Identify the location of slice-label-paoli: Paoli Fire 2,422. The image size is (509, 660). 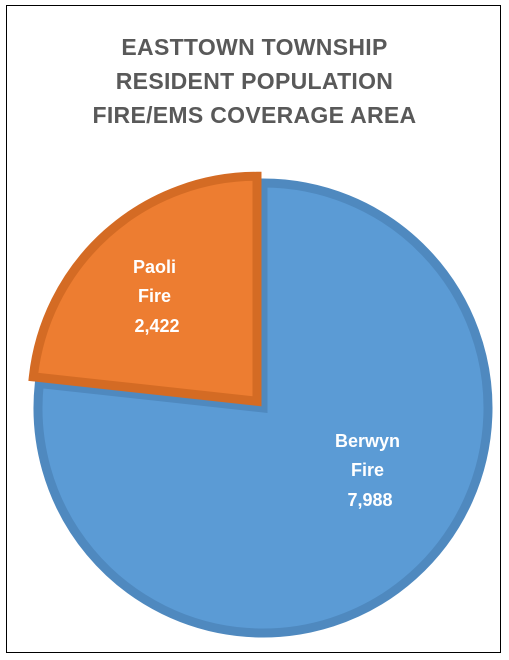
(157, 296).